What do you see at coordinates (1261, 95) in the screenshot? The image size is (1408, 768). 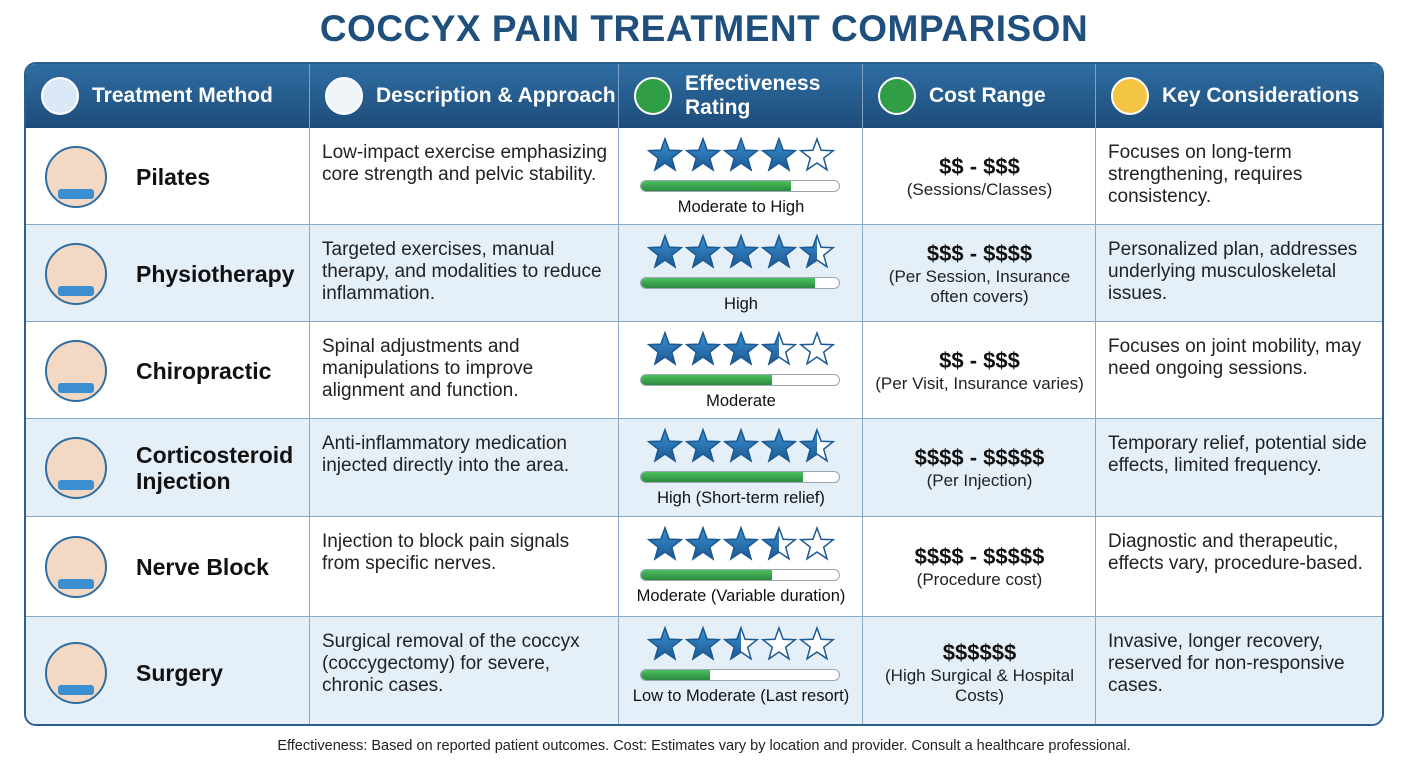 I see `header-text: Key Considerations` at bounding box center [1261, 95].